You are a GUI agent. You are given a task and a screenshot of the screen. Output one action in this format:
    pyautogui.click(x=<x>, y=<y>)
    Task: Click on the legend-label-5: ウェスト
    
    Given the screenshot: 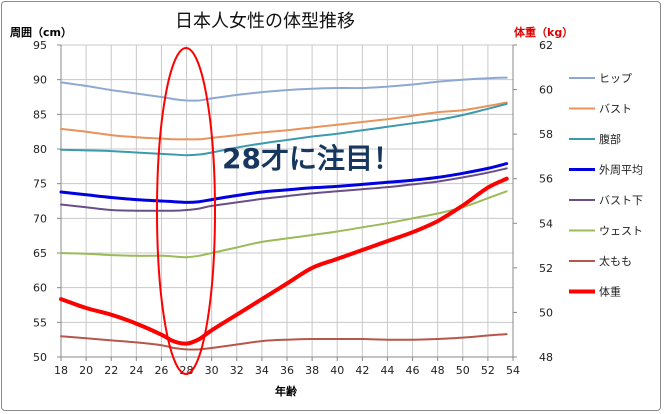 What is the action you would take?
    pyautogui.click(x=621, y=231)
    